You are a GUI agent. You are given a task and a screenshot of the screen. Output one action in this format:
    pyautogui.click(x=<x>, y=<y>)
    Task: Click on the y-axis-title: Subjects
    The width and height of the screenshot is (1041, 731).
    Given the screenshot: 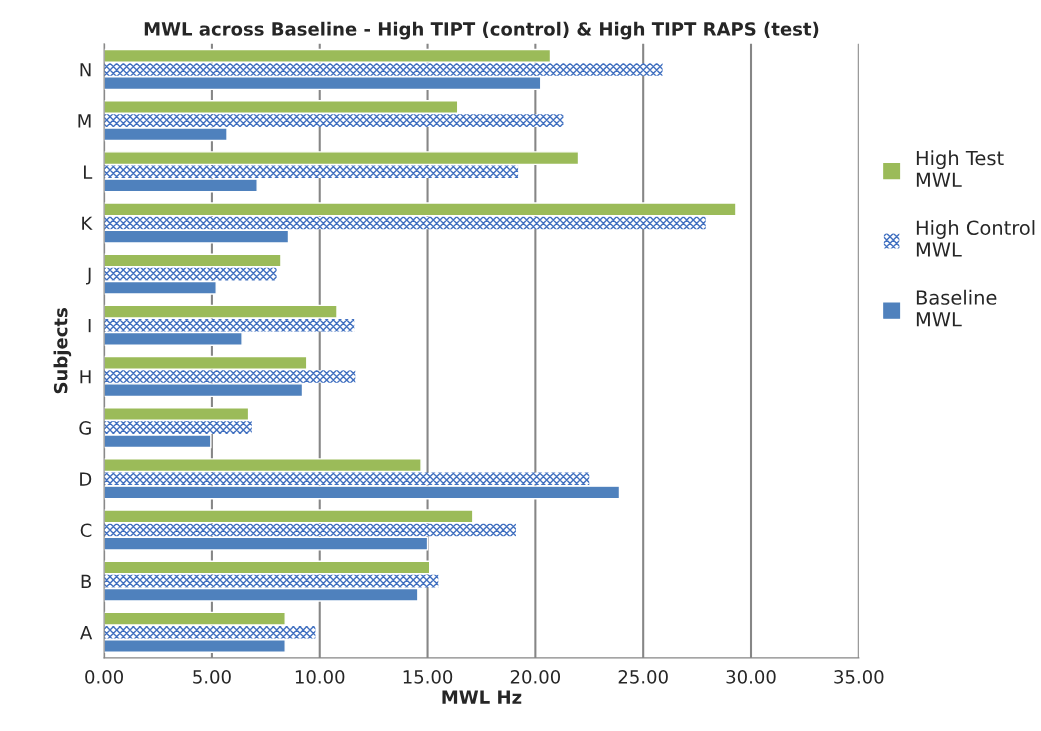 What is the action you would take?
    pyautogui.click(x=62, y=351)
    